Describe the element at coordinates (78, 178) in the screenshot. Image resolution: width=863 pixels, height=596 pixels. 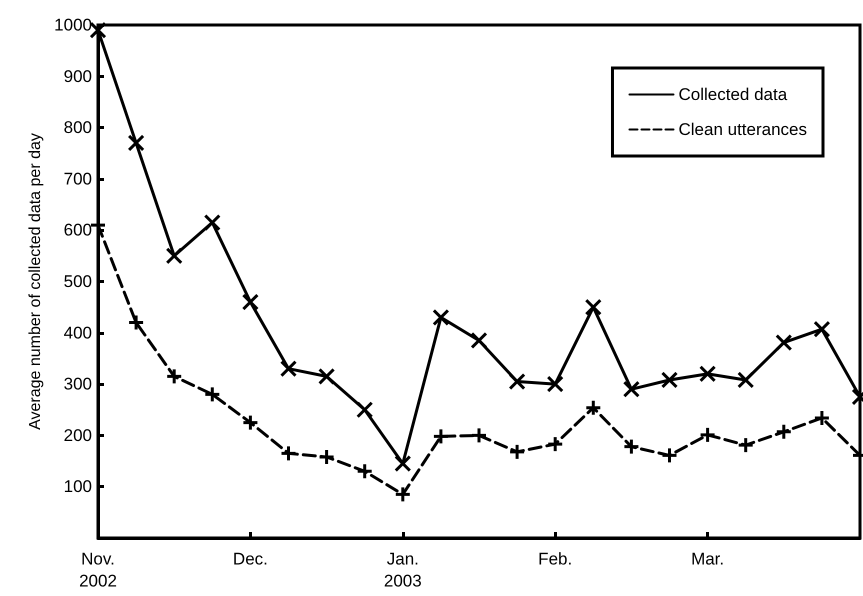
I see `y-tick-label: 700` at that location.